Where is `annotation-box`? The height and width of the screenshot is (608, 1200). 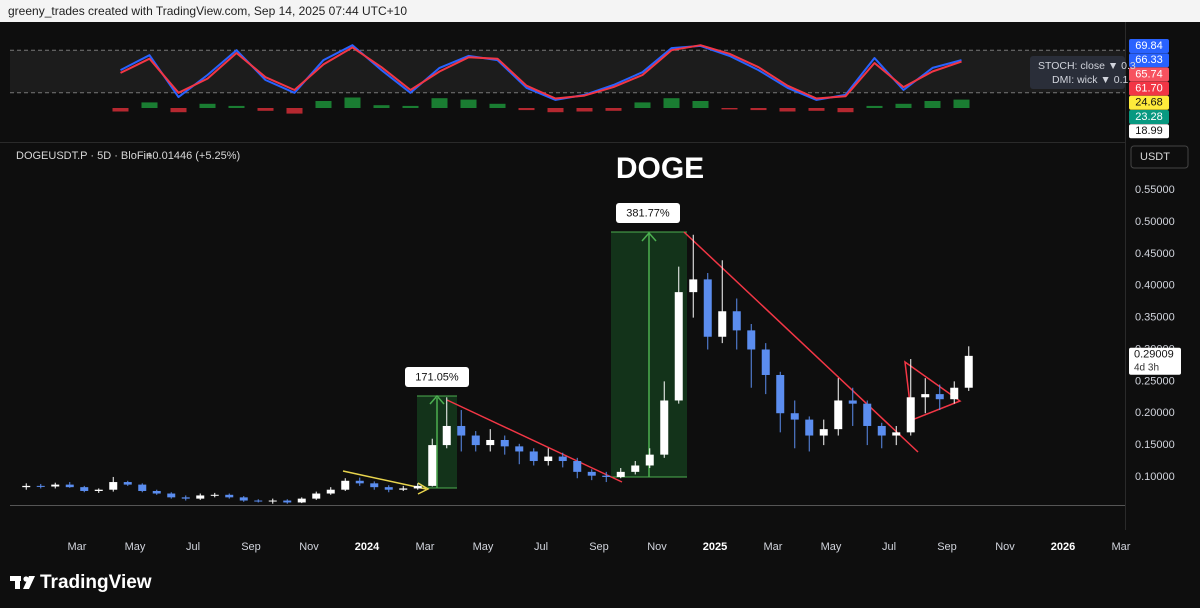 annotation-box is located at coordinates (648, 213).